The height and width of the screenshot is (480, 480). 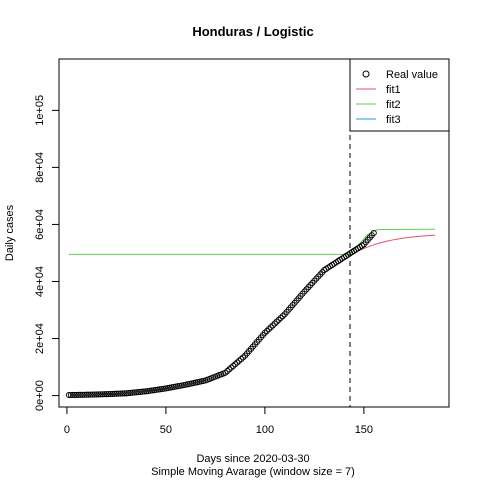 I want to click on series-fit1-line, so click(x=392, y=245).